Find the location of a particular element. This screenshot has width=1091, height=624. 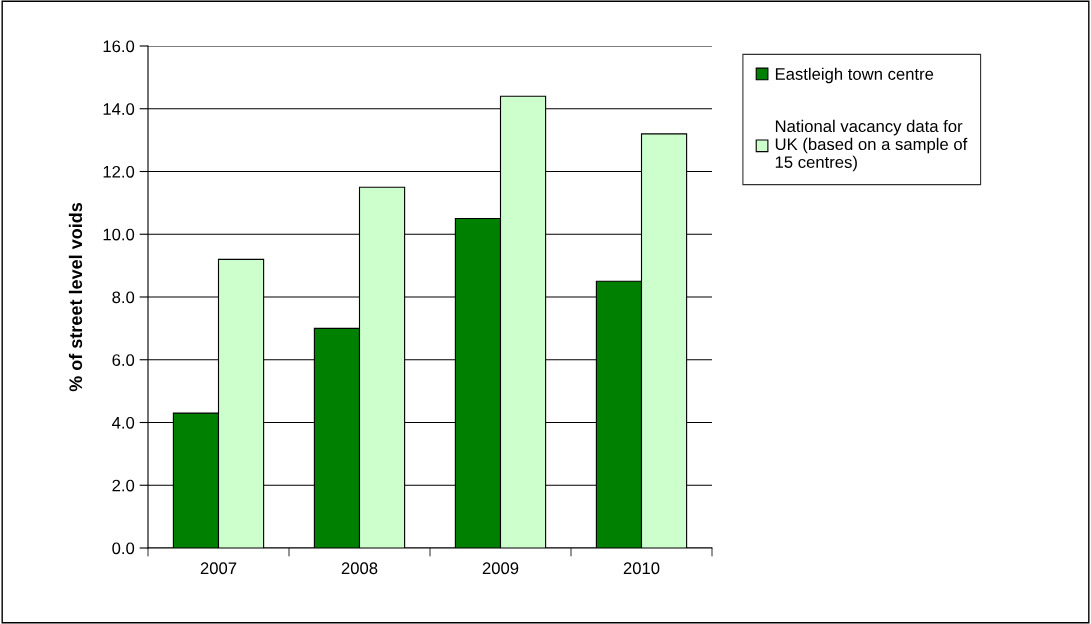

y-tick-label: 8.0 is located at coordinates (123, 297).